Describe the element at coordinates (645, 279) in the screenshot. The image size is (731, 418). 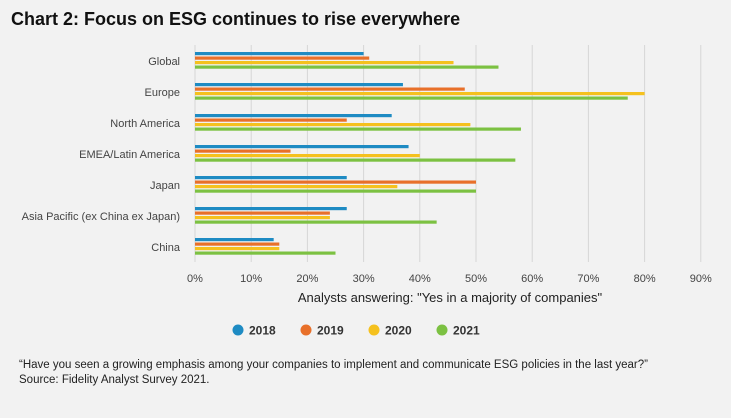
I see `x-tick-label: 80%` at that location.